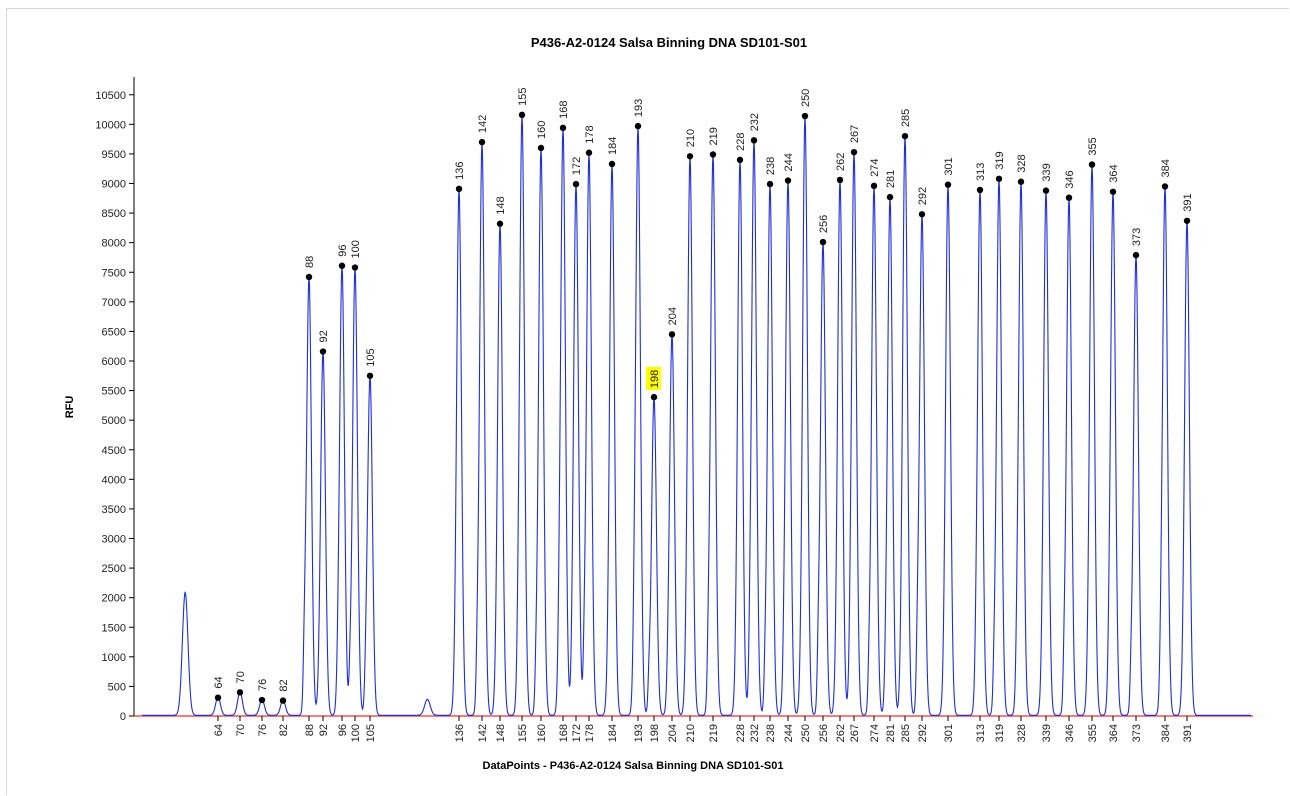  What do you see at coordinates (577, 733) in the screenshot?
I see `x-tick-label: 172` at bounding box center [577, 733].